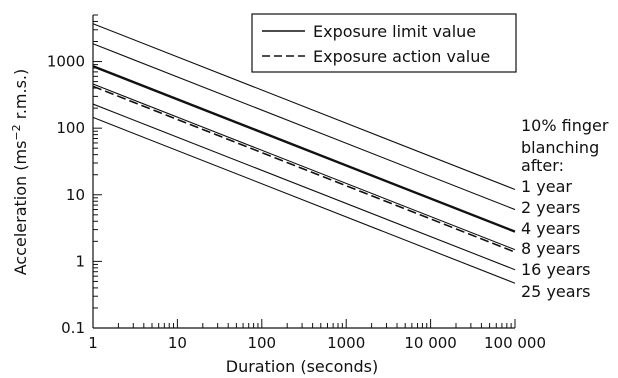 This screenshot has height=378, width=618. What do you see at coordinates (177, 343) in the screenshot?
I see `x-tick-label: 10` at bounding box center [177, 343].